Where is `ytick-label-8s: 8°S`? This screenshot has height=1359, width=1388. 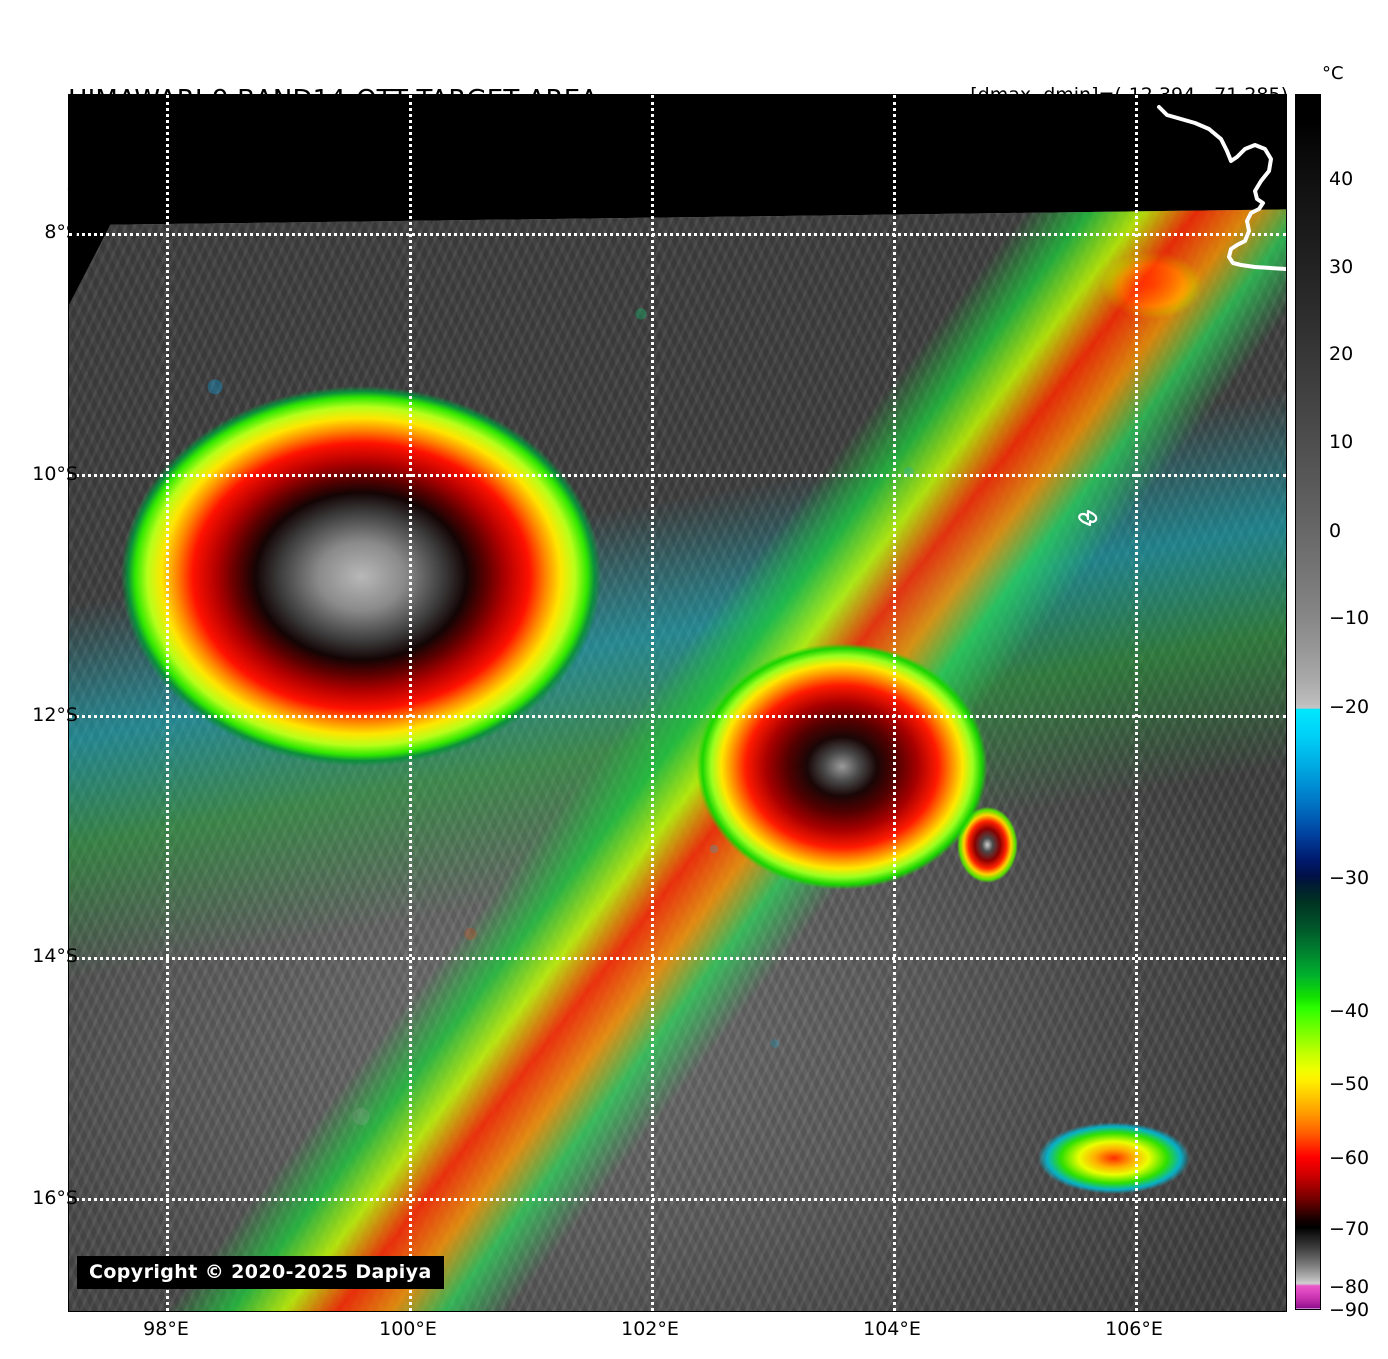 ytick-label-8s: 8°S is located at coordinates (61, 232).